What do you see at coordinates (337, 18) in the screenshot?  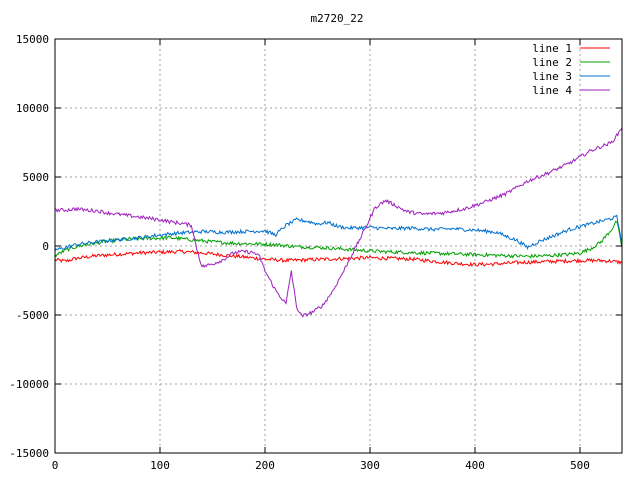 I see `chart-title: m2720_22` at bounding box center [337, 18].